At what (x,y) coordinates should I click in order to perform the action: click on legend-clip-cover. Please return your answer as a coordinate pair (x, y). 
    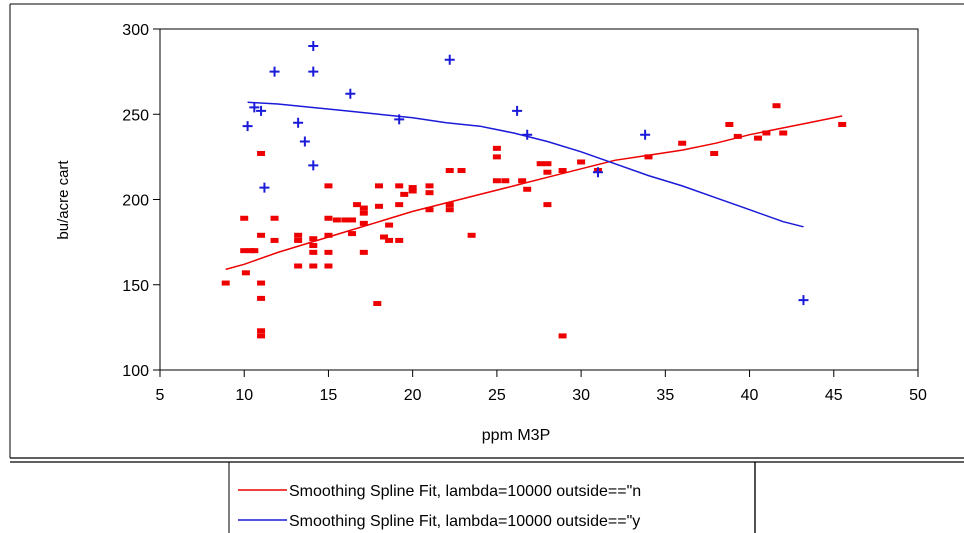
    Looking at the image, I should click on (860, 498).